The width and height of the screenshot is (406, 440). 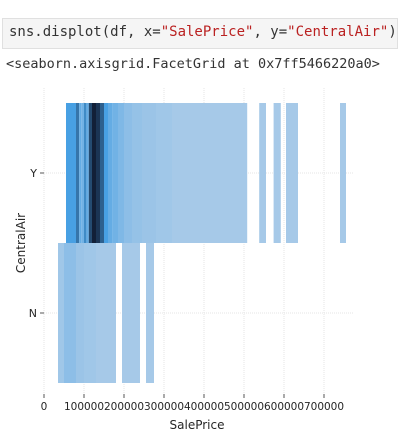 What do you see at coordinates (284, 407) in the screenshot?
I see `x-tick-label: 600000` at bounding box center [284, 407].